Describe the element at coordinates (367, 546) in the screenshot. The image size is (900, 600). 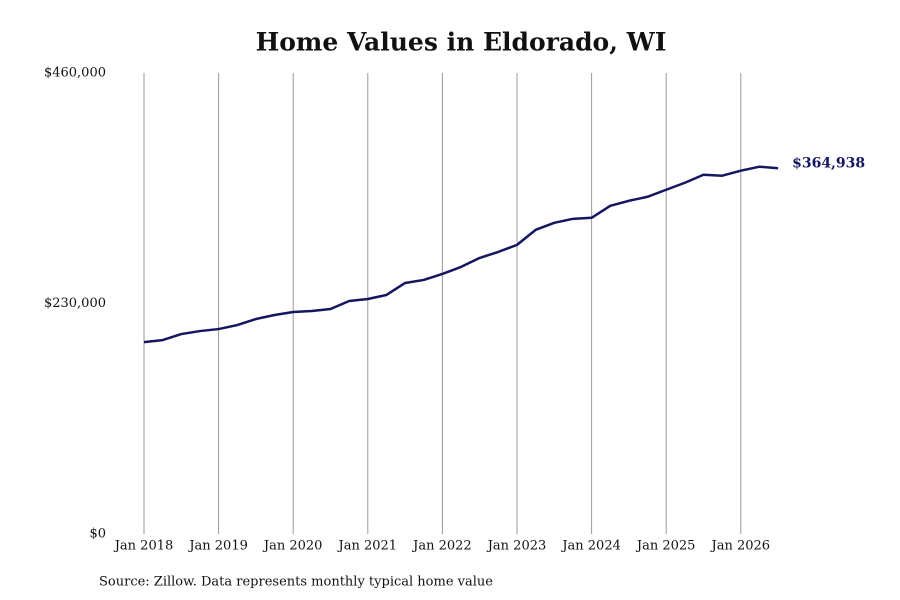
I see `x-tick-label: Jan 2021` at that location.